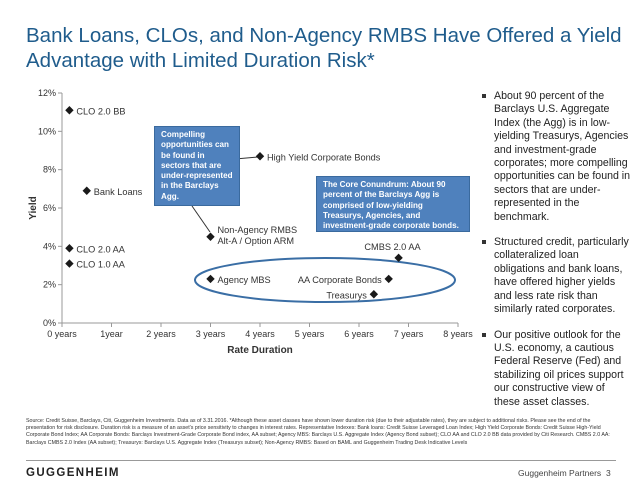  I want to click on x-tick-label: 7 years, so click(409, 334).